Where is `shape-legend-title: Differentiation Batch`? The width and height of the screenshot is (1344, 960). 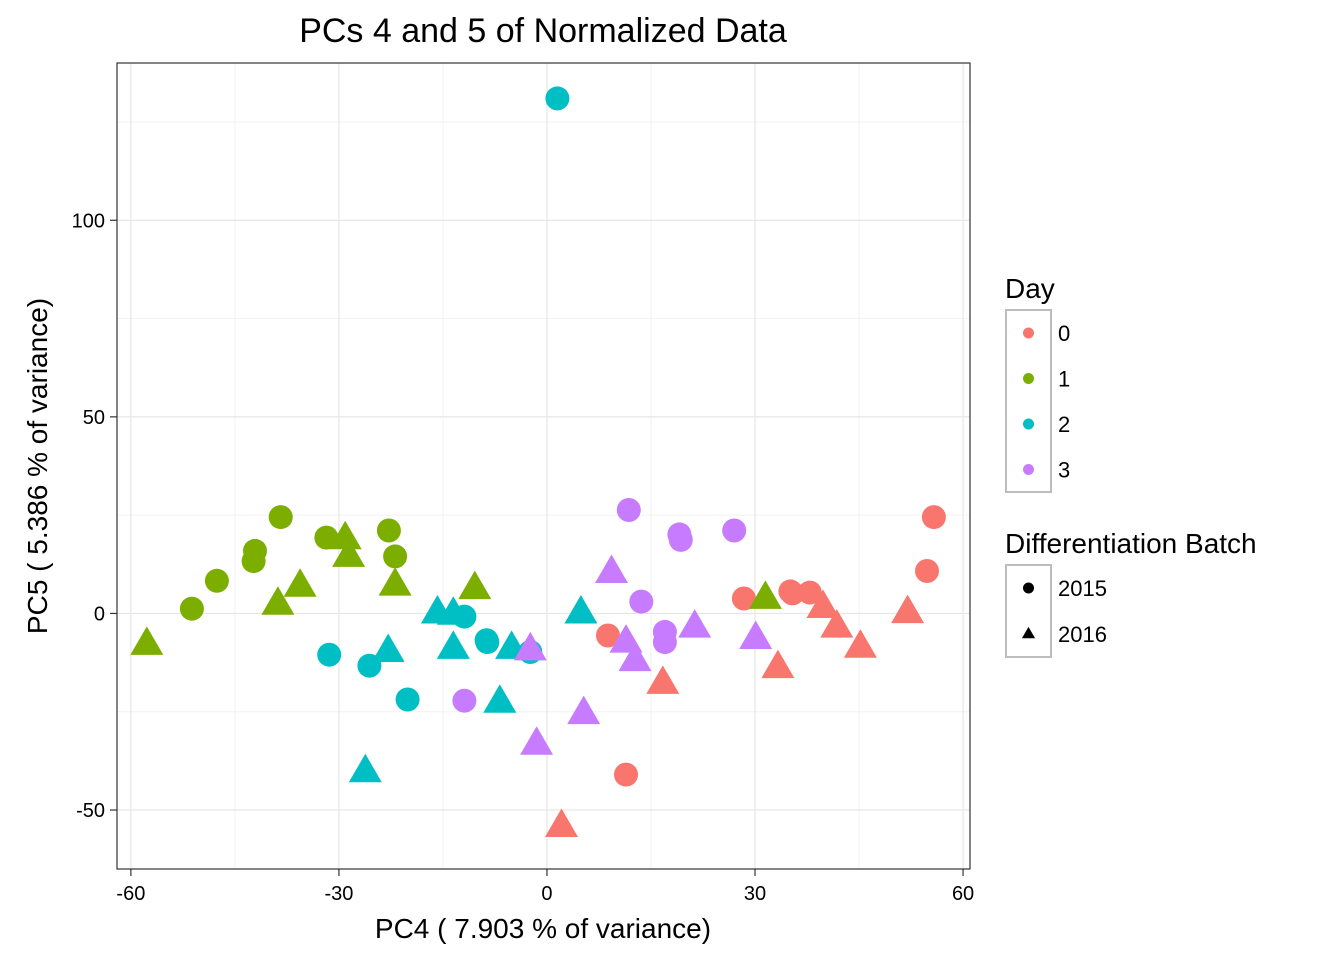
shape-legend-title: Differentiation Batch is located at coordinates (1131, 543).